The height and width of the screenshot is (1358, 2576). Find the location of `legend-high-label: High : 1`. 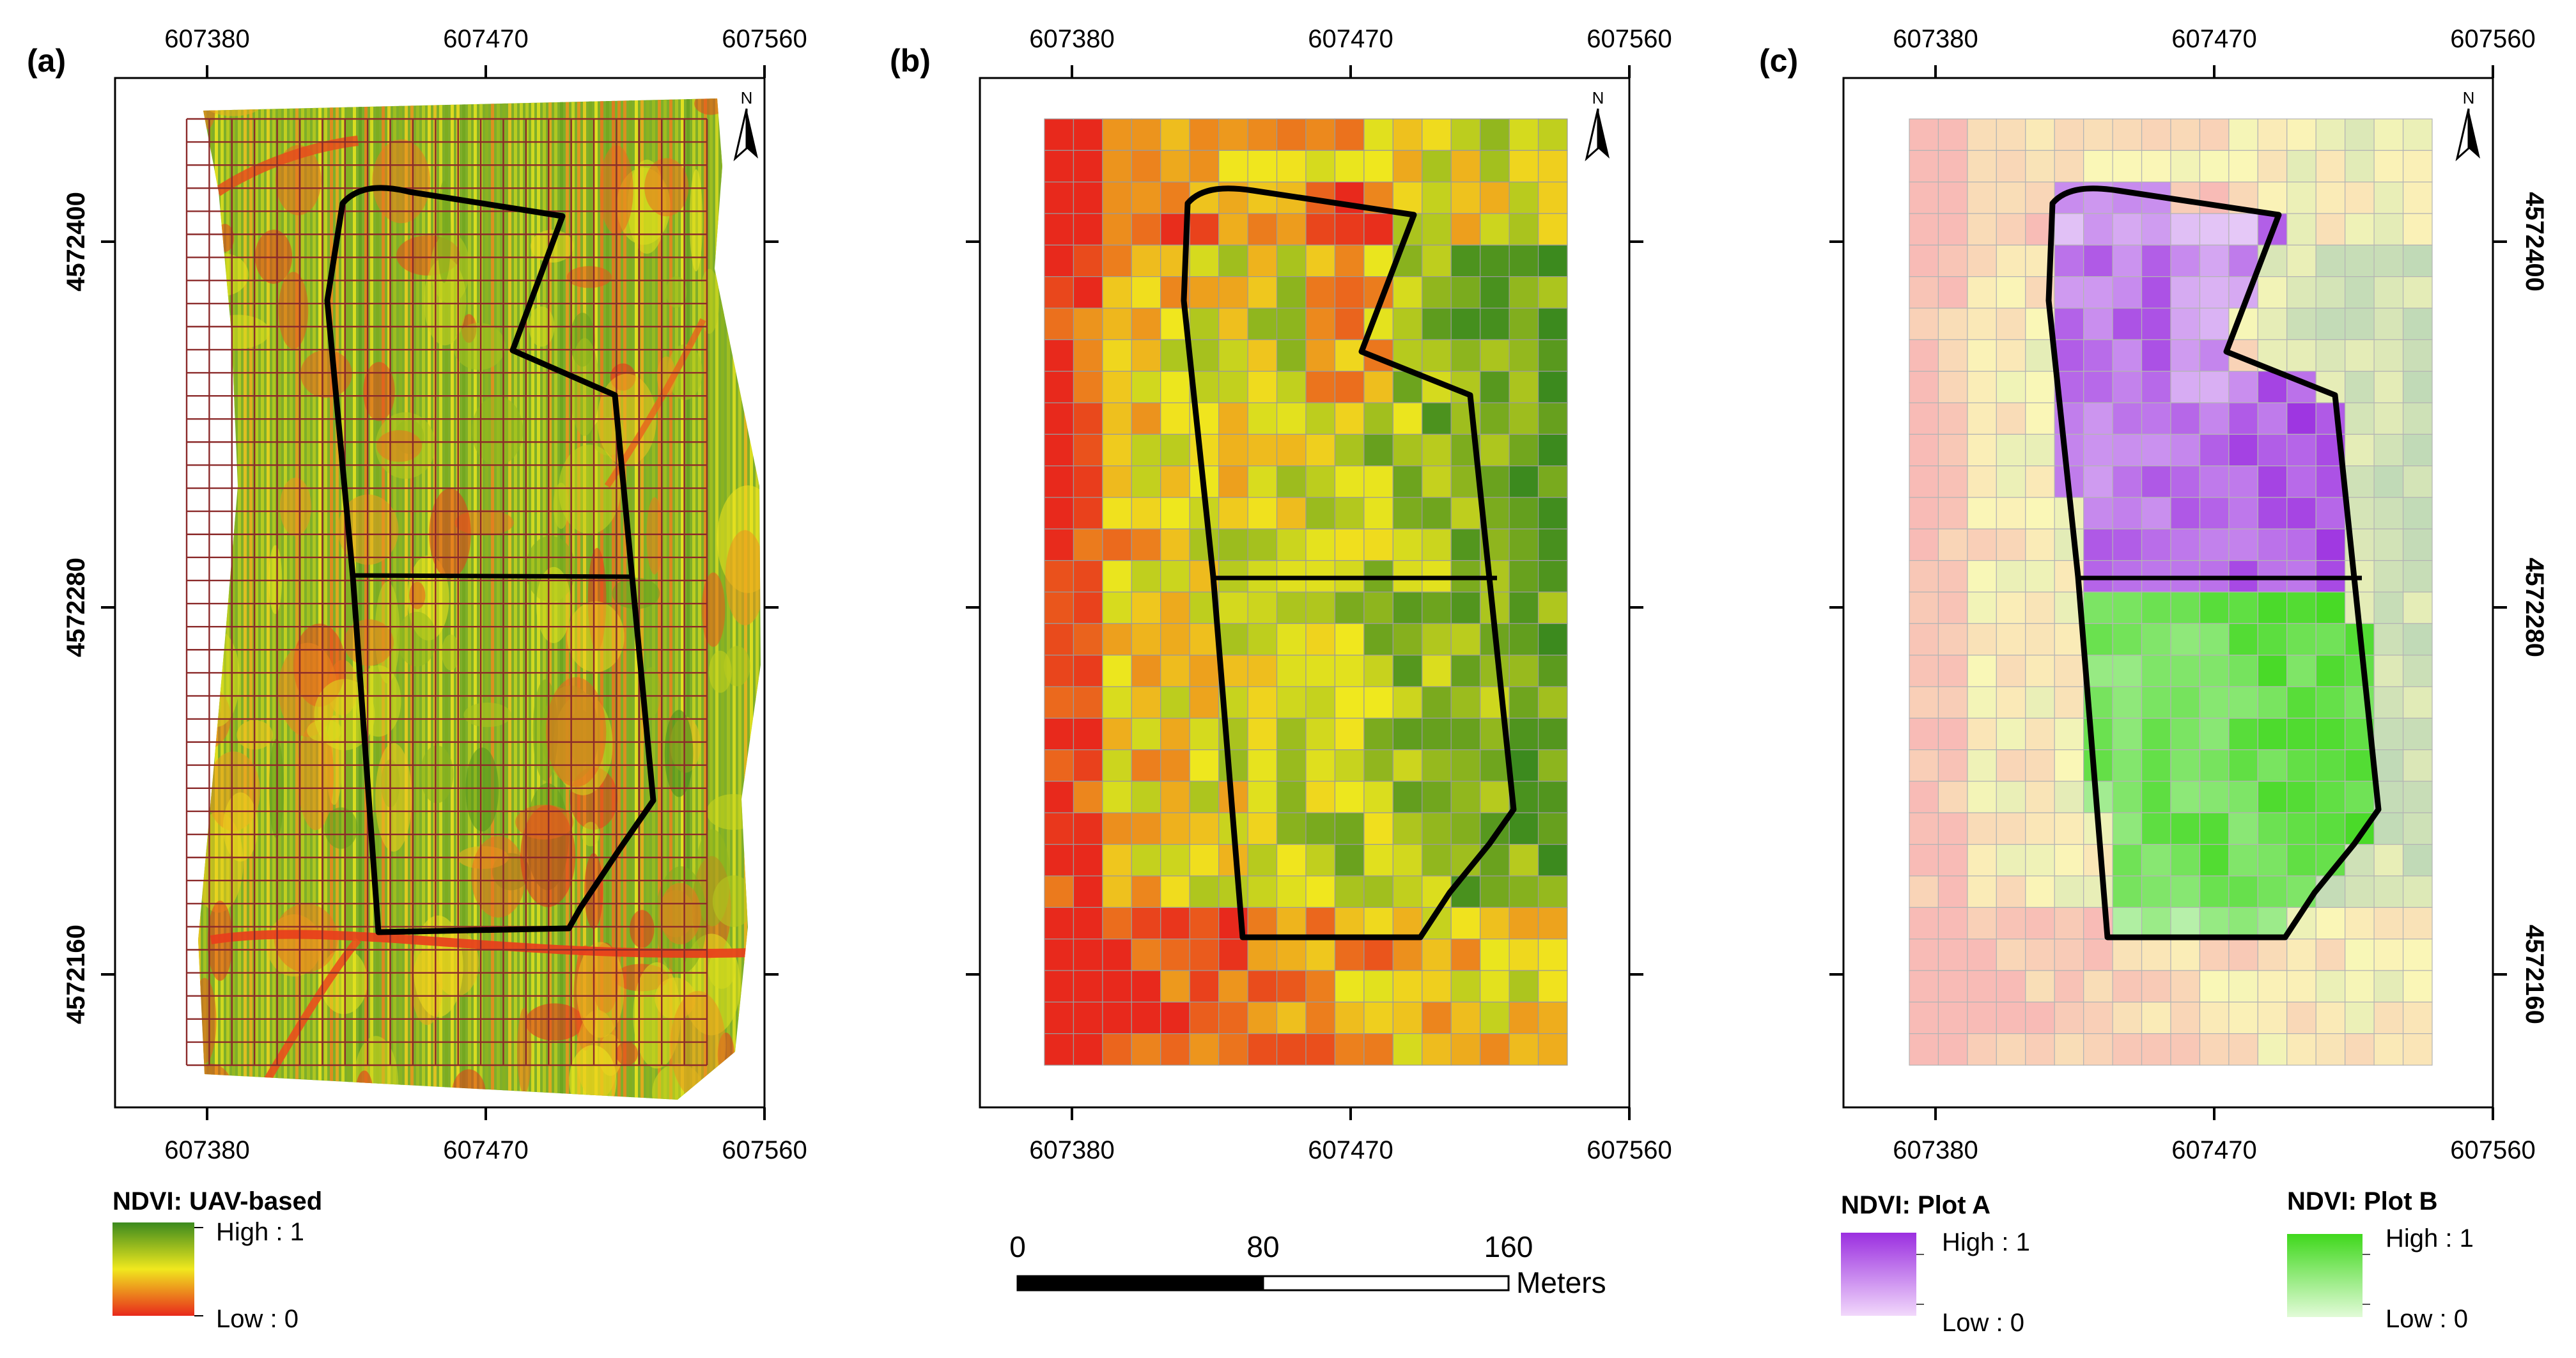

legend-high-label: High : 1 is located at coordinates (2430, 1238).